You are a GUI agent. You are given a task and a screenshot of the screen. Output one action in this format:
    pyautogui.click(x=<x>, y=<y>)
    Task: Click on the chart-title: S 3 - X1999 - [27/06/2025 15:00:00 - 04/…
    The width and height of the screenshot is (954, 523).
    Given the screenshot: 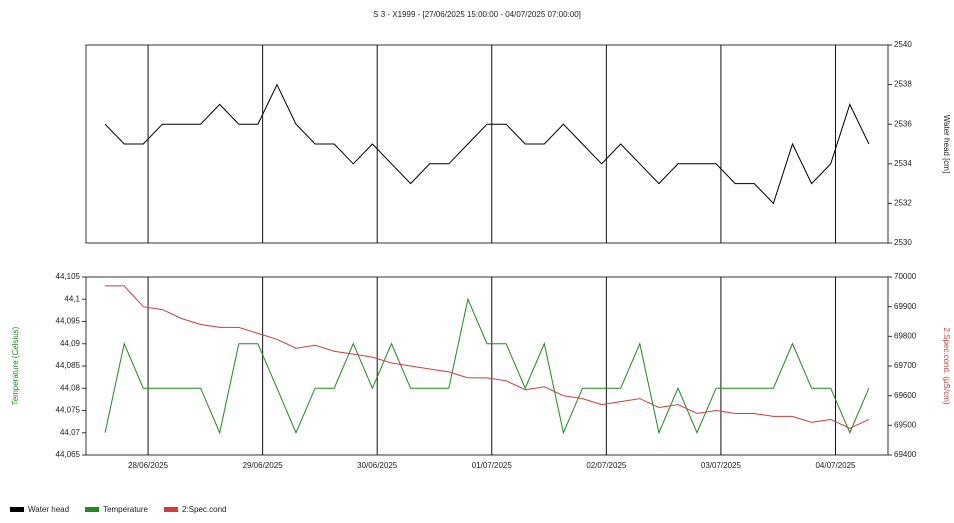 What is the action you would take?
    pyautogui.click(x=477, y=14)
    